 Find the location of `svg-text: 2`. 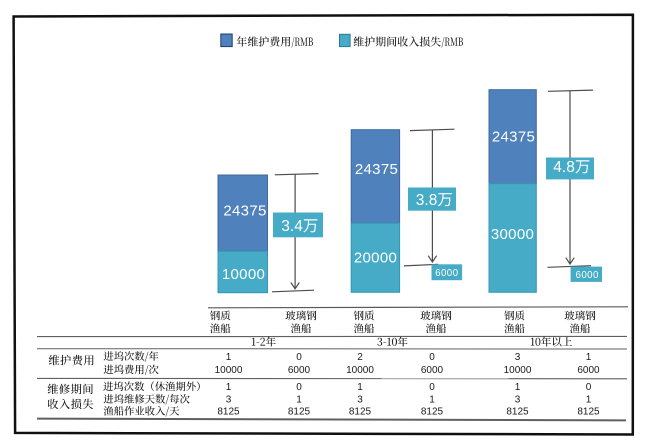

svg-text: 2 is located at coordinates (360, 357).